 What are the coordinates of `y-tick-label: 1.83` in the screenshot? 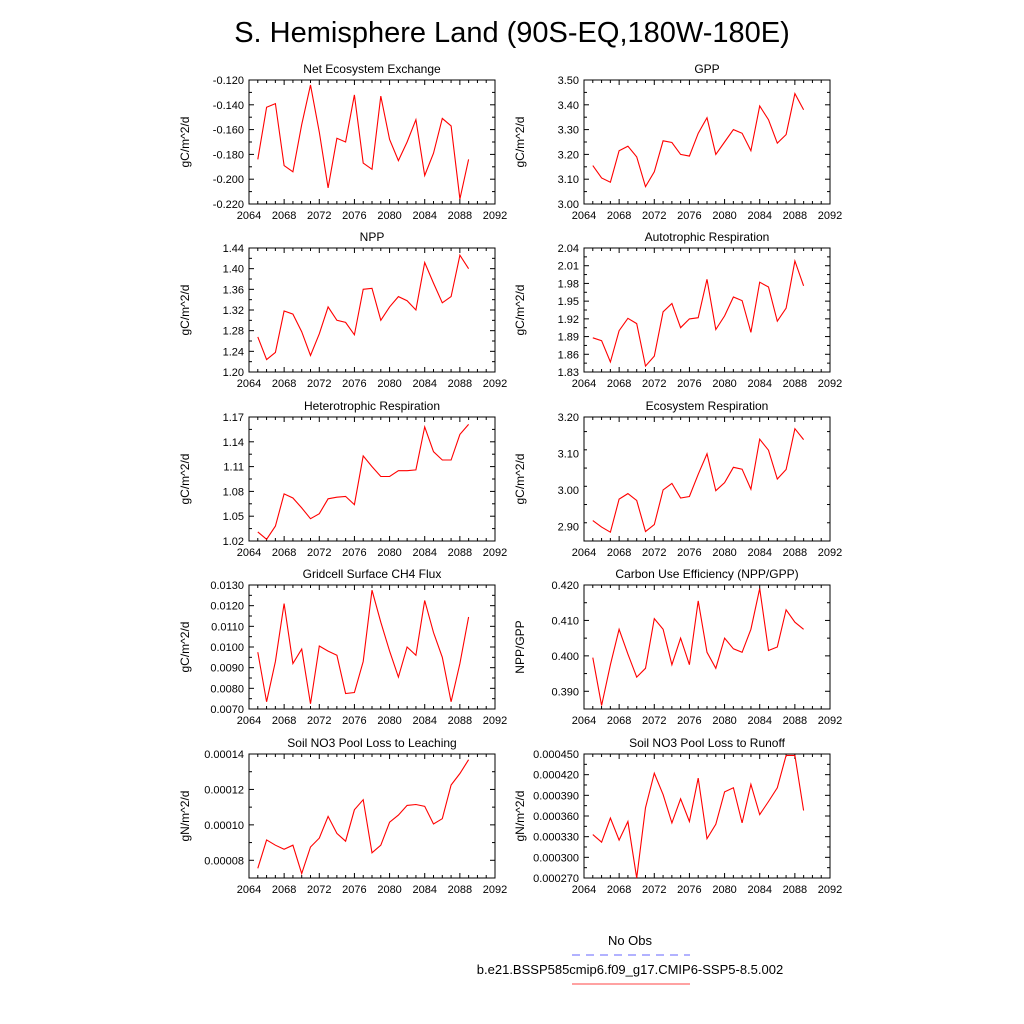 It's located at (568, 373).